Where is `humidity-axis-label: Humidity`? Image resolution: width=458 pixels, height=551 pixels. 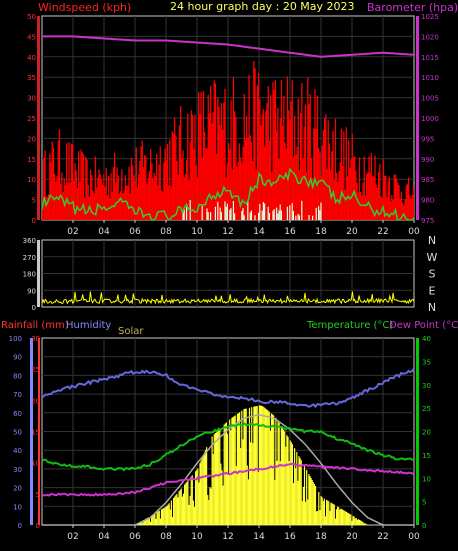
humidity-axis-label: Humidity is located at coordinates (88, 325).